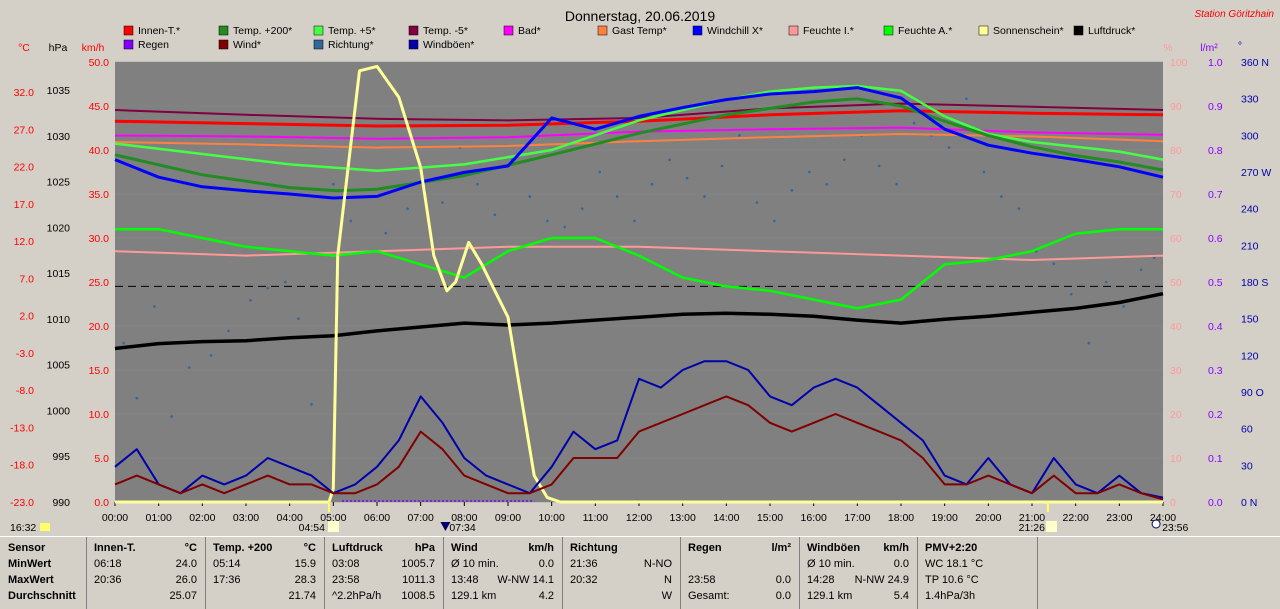  Describe the element at coordinates (26, 279) in the screenshot. I see `temp-tick: 7.0` at that location.